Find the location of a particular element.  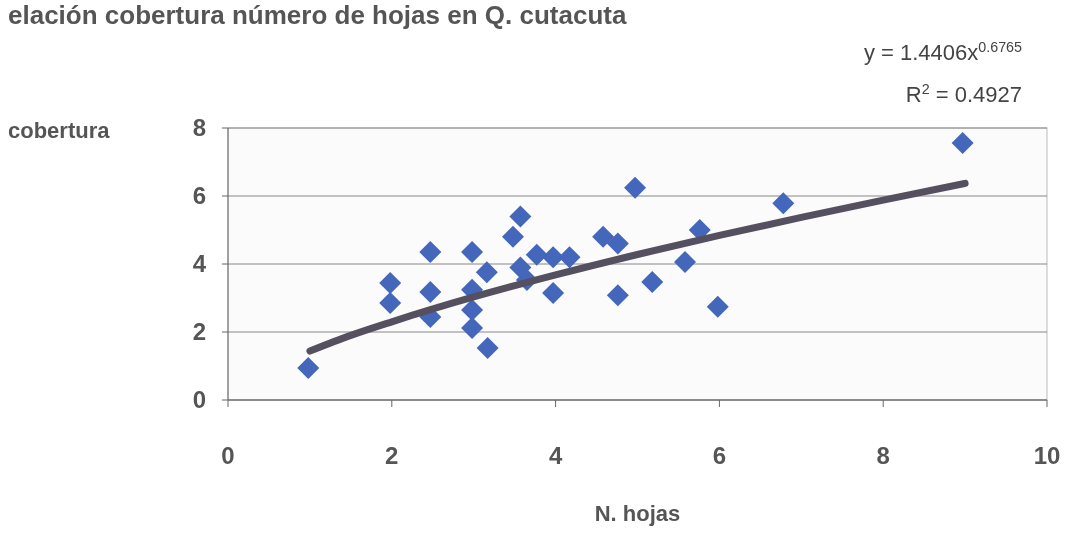

y-tick-label: 6 is located at coordinates (199, 196).